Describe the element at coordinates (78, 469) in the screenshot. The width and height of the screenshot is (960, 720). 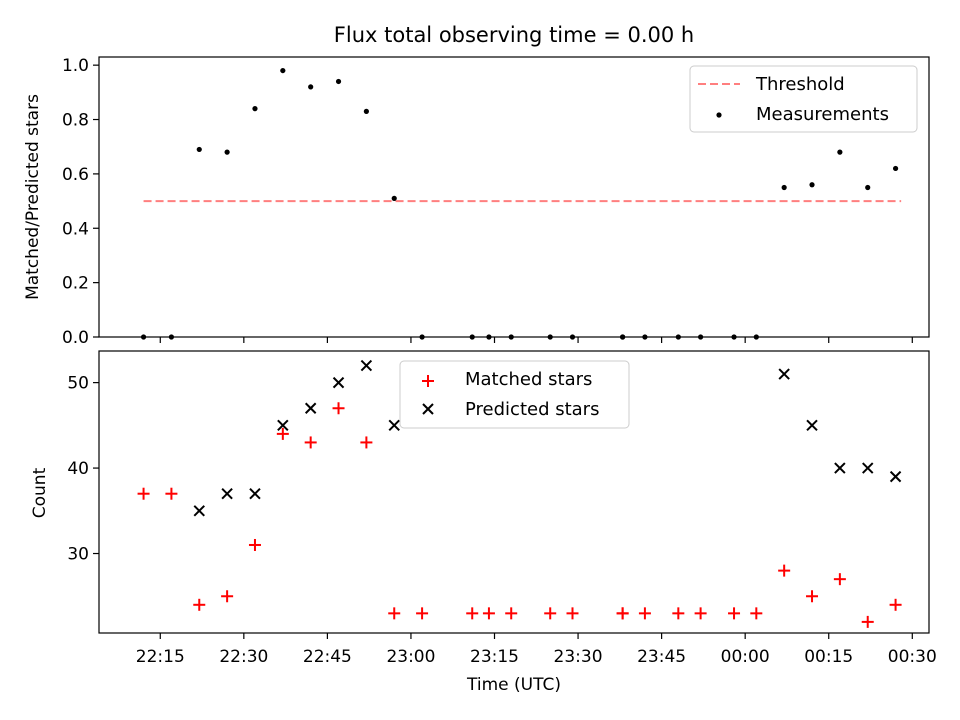
I see `bottom-ytick-label: 40` at that location.